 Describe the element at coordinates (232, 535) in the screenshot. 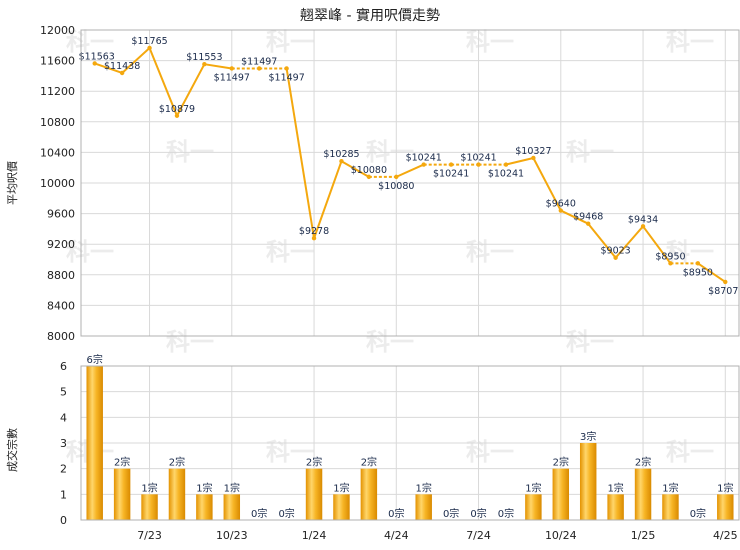

I see `x-tick-label: 10/23` at that location.